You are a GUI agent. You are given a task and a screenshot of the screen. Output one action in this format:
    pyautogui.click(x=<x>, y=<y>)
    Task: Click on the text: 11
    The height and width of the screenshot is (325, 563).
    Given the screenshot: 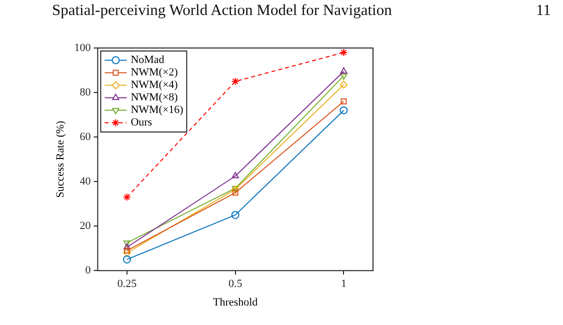 What is the action you would take?
    pyautogui.click(x=543, y=11)
    